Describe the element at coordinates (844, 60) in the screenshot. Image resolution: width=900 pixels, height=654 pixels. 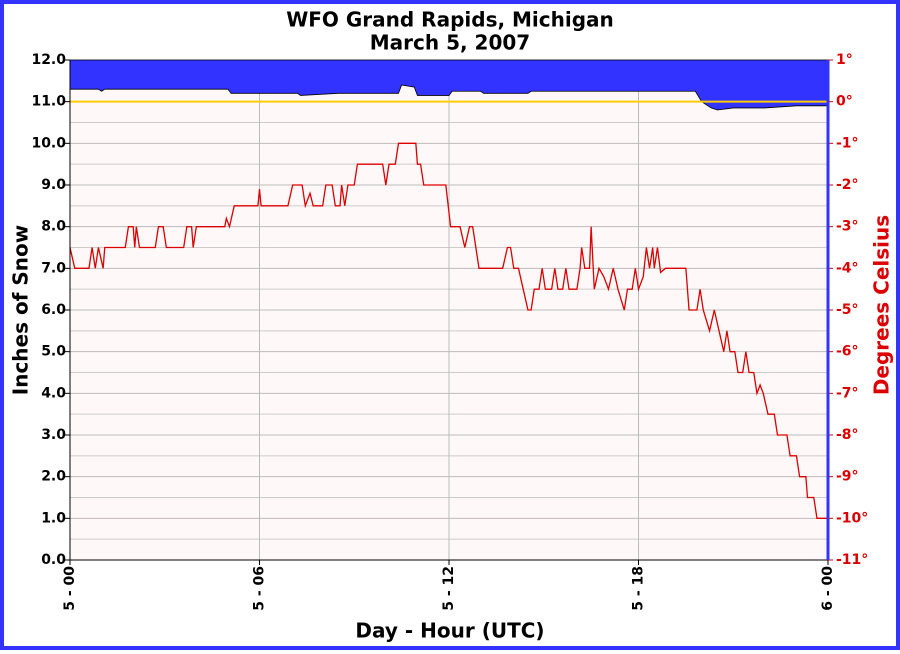
I see `y2-tick-label: 1°` at that location.